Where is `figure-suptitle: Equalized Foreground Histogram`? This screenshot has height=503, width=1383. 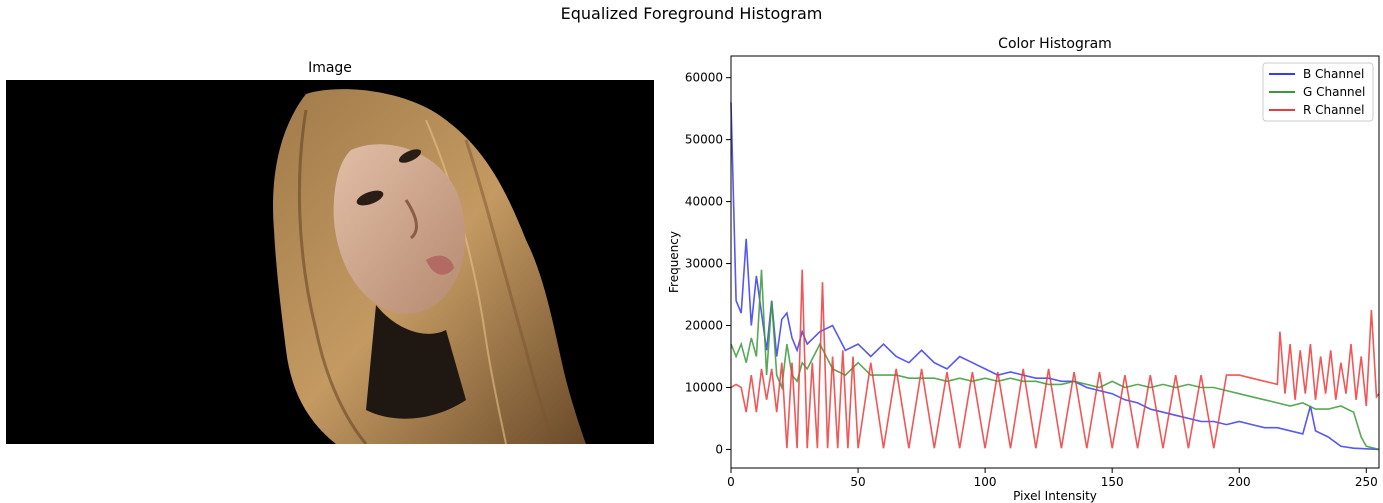 figure-suptitle: Equalized Foreground Histogram is located at coordinates (691, 13).